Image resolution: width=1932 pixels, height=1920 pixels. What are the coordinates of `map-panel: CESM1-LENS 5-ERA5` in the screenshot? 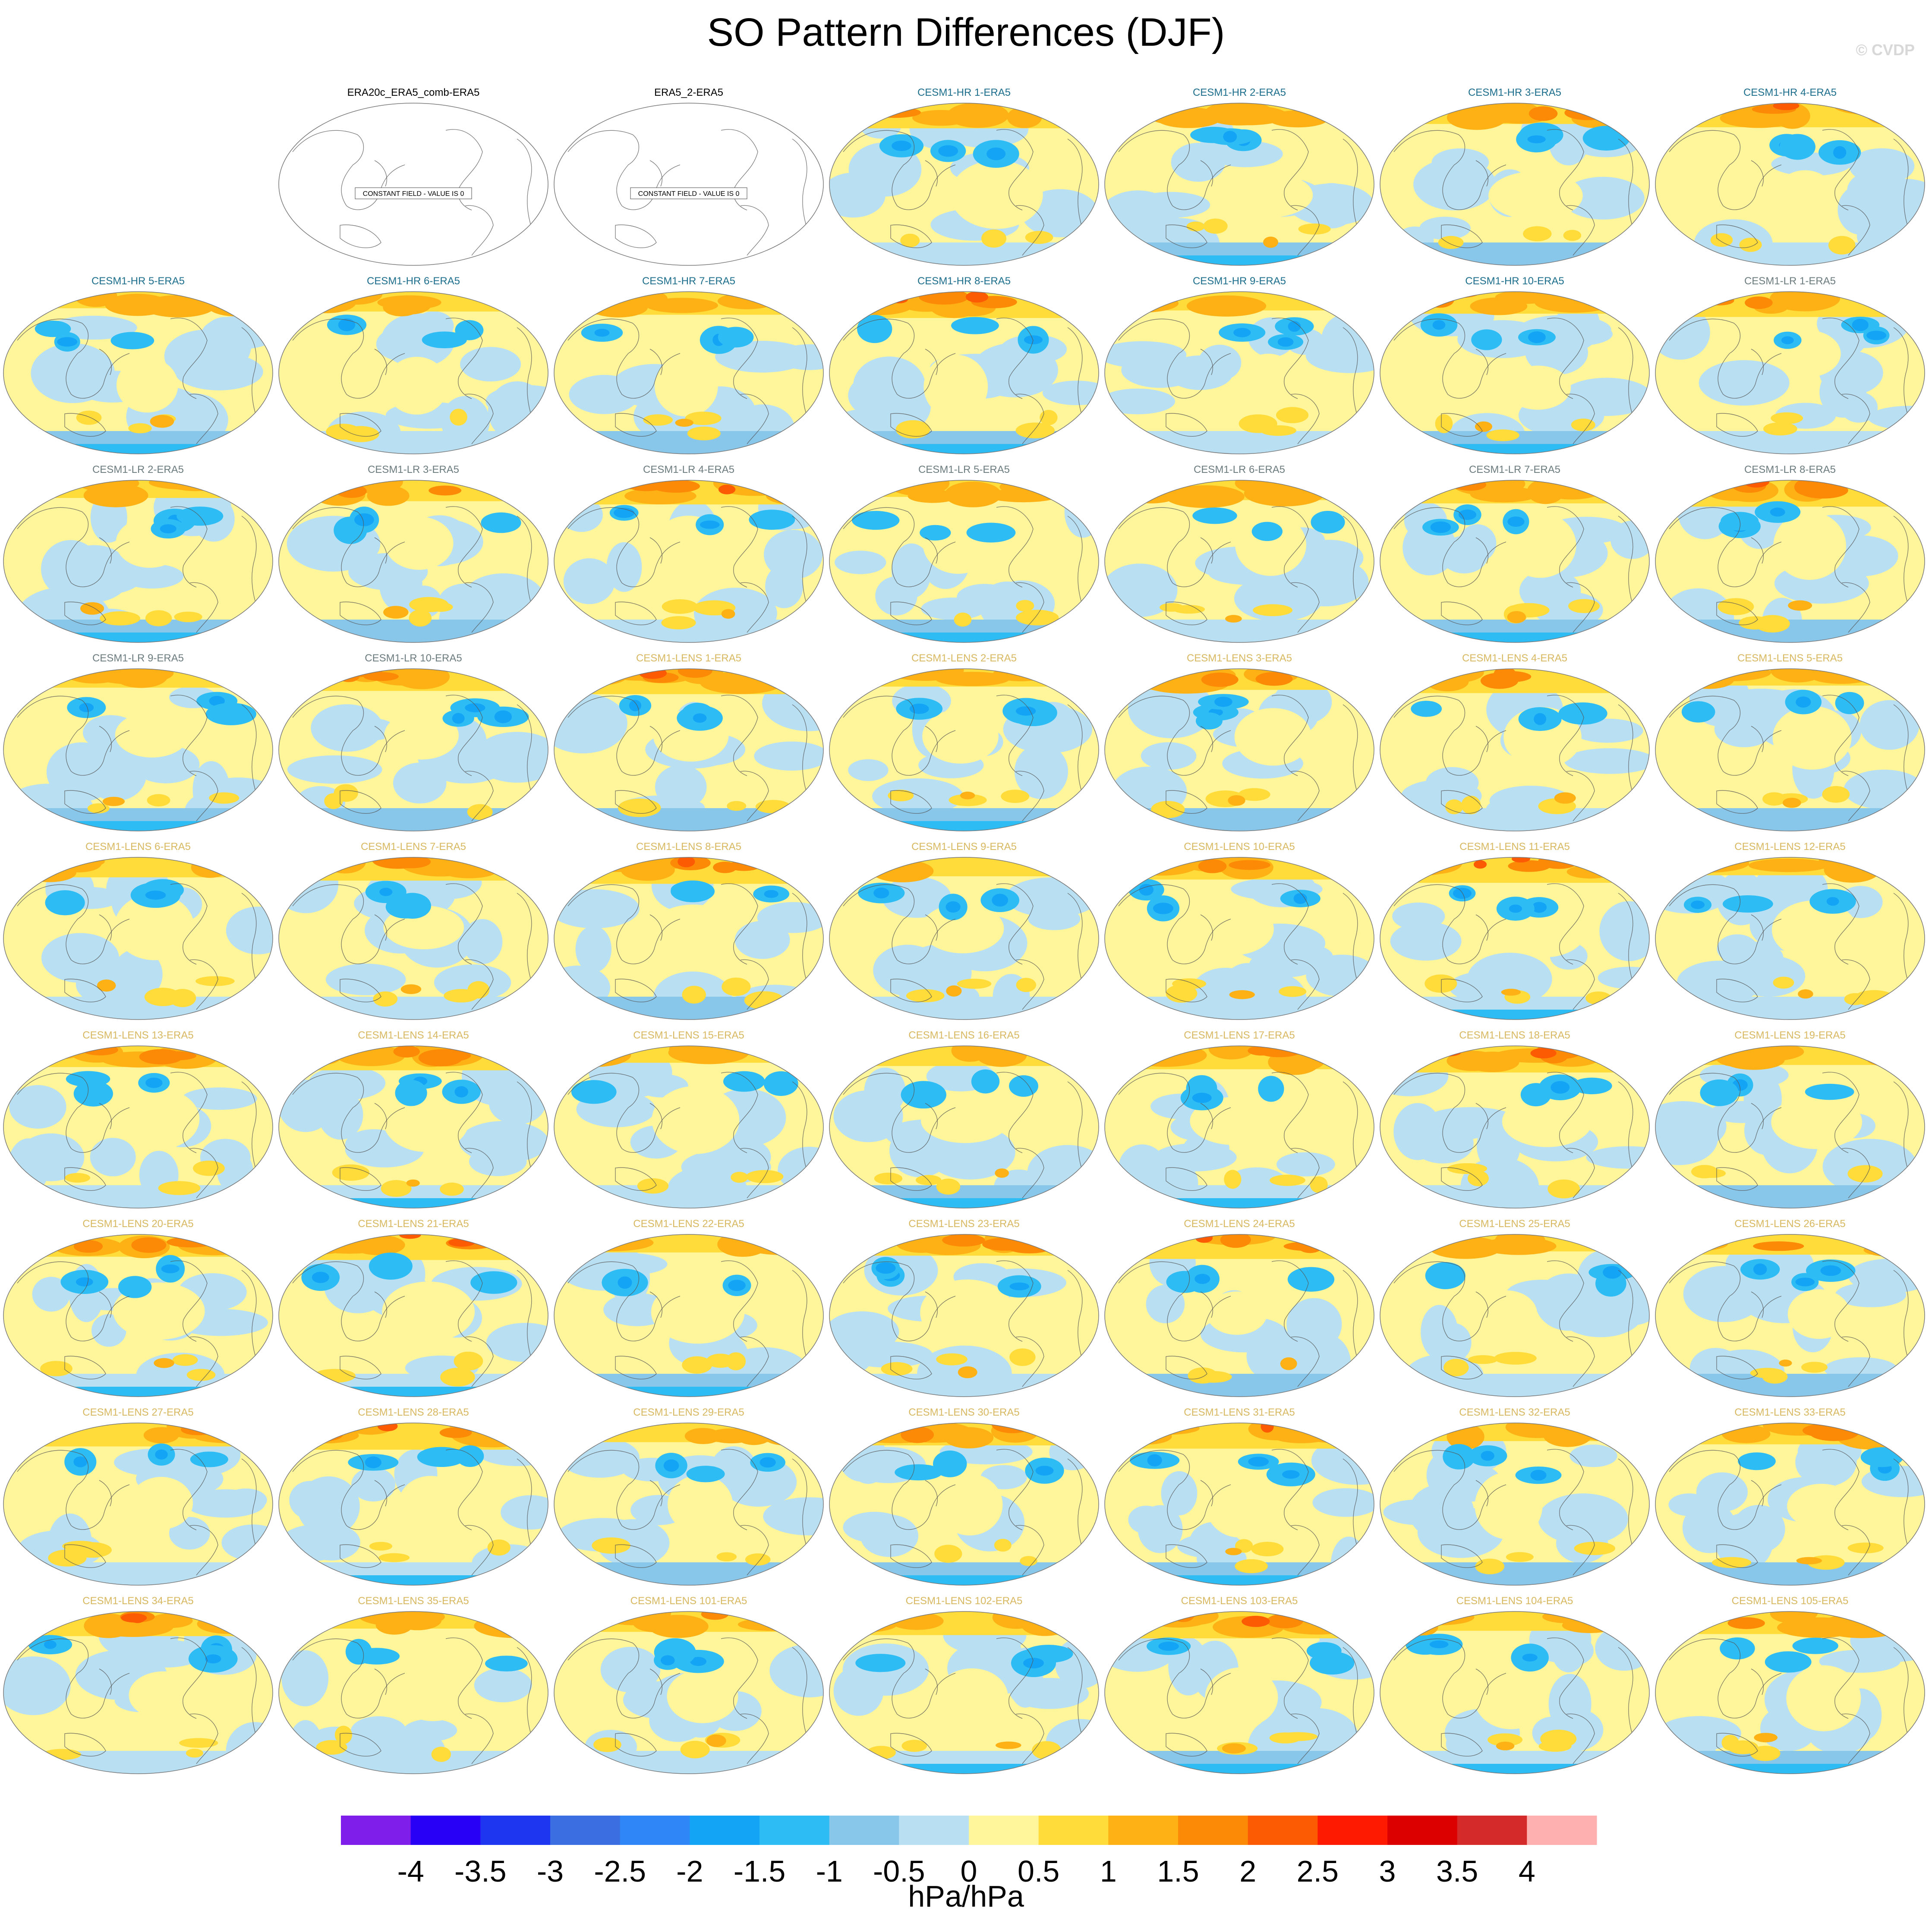 It's located at (1790, 742).